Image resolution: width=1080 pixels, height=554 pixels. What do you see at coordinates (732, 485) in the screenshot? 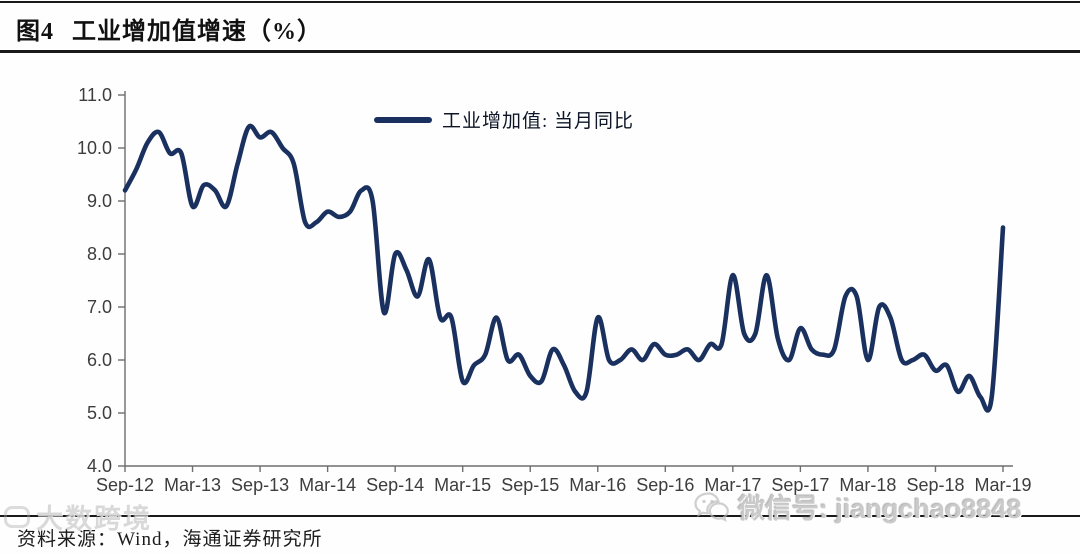
I see `x-tick-label: Mar-17` at bounding box center [732, 485].